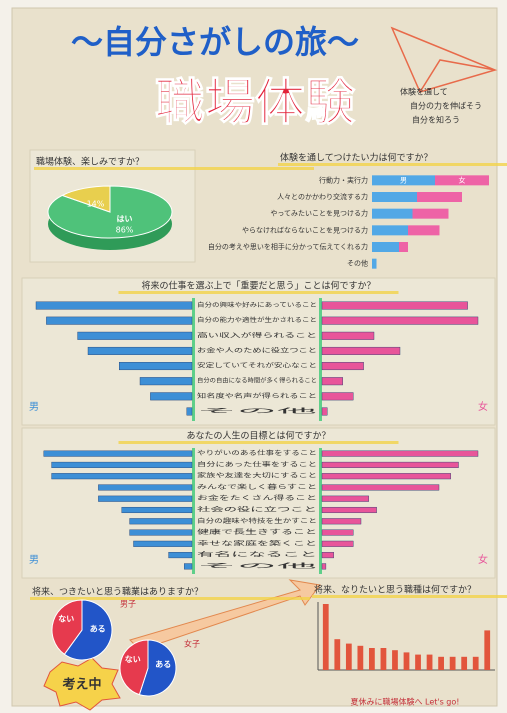  I want to click on category-label: 高い収入が得られること, so click(257, 335).